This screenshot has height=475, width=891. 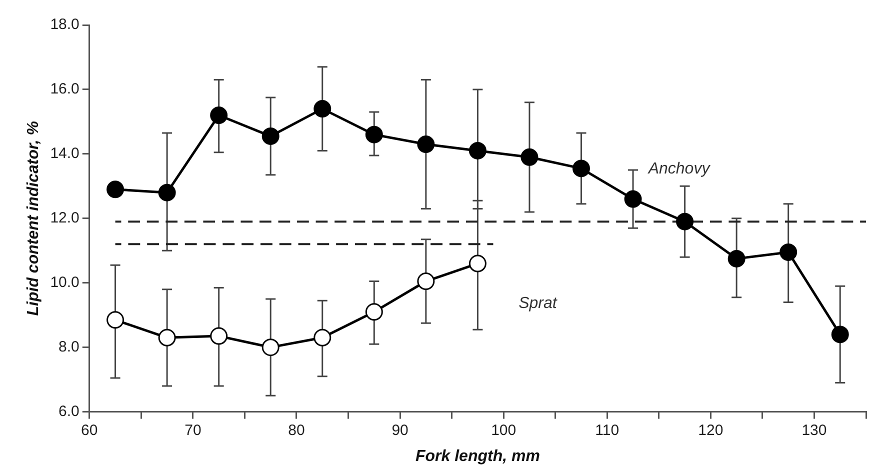 What do you see at coordinates (33, 218) in the screenshot?
I see `y-axis-title: Lipid content indicator, %` at bounding box center [33, 218].